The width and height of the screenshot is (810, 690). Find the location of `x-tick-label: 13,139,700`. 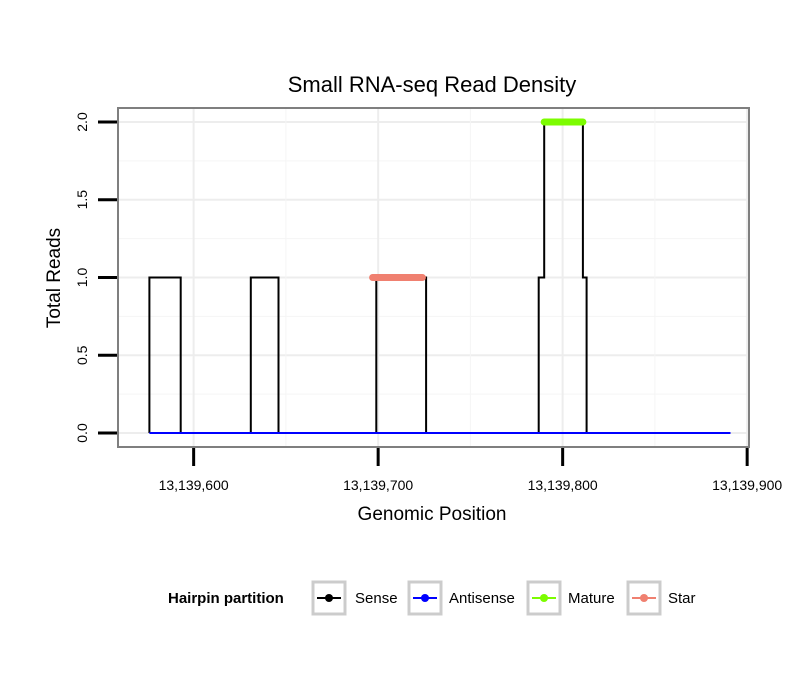

x-tick-label: 13,139,700 is located at coordinates (378, 485).